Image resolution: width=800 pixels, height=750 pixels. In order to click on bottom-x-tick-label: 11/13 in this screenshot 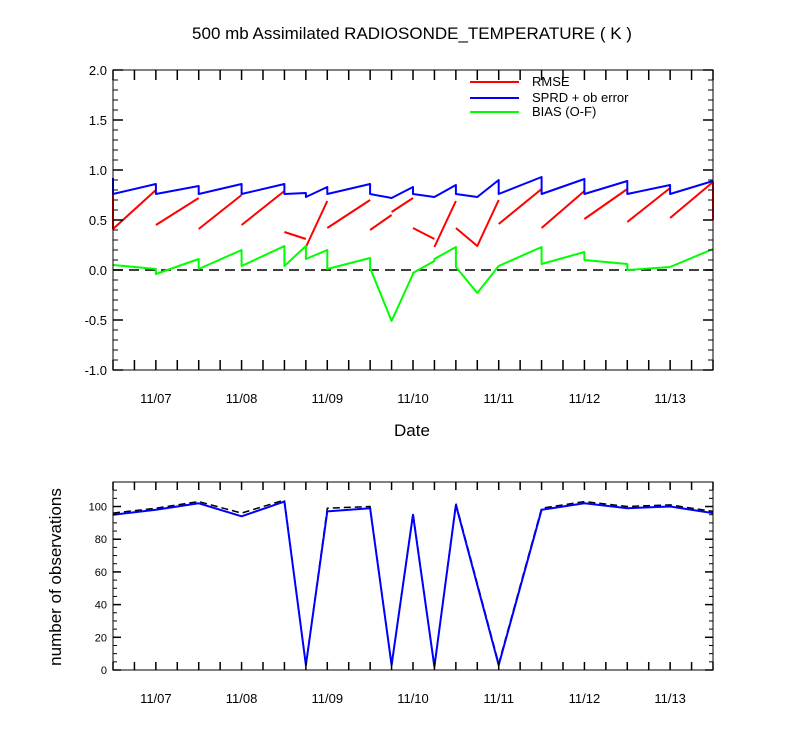, I will do `click(670, 698)`.